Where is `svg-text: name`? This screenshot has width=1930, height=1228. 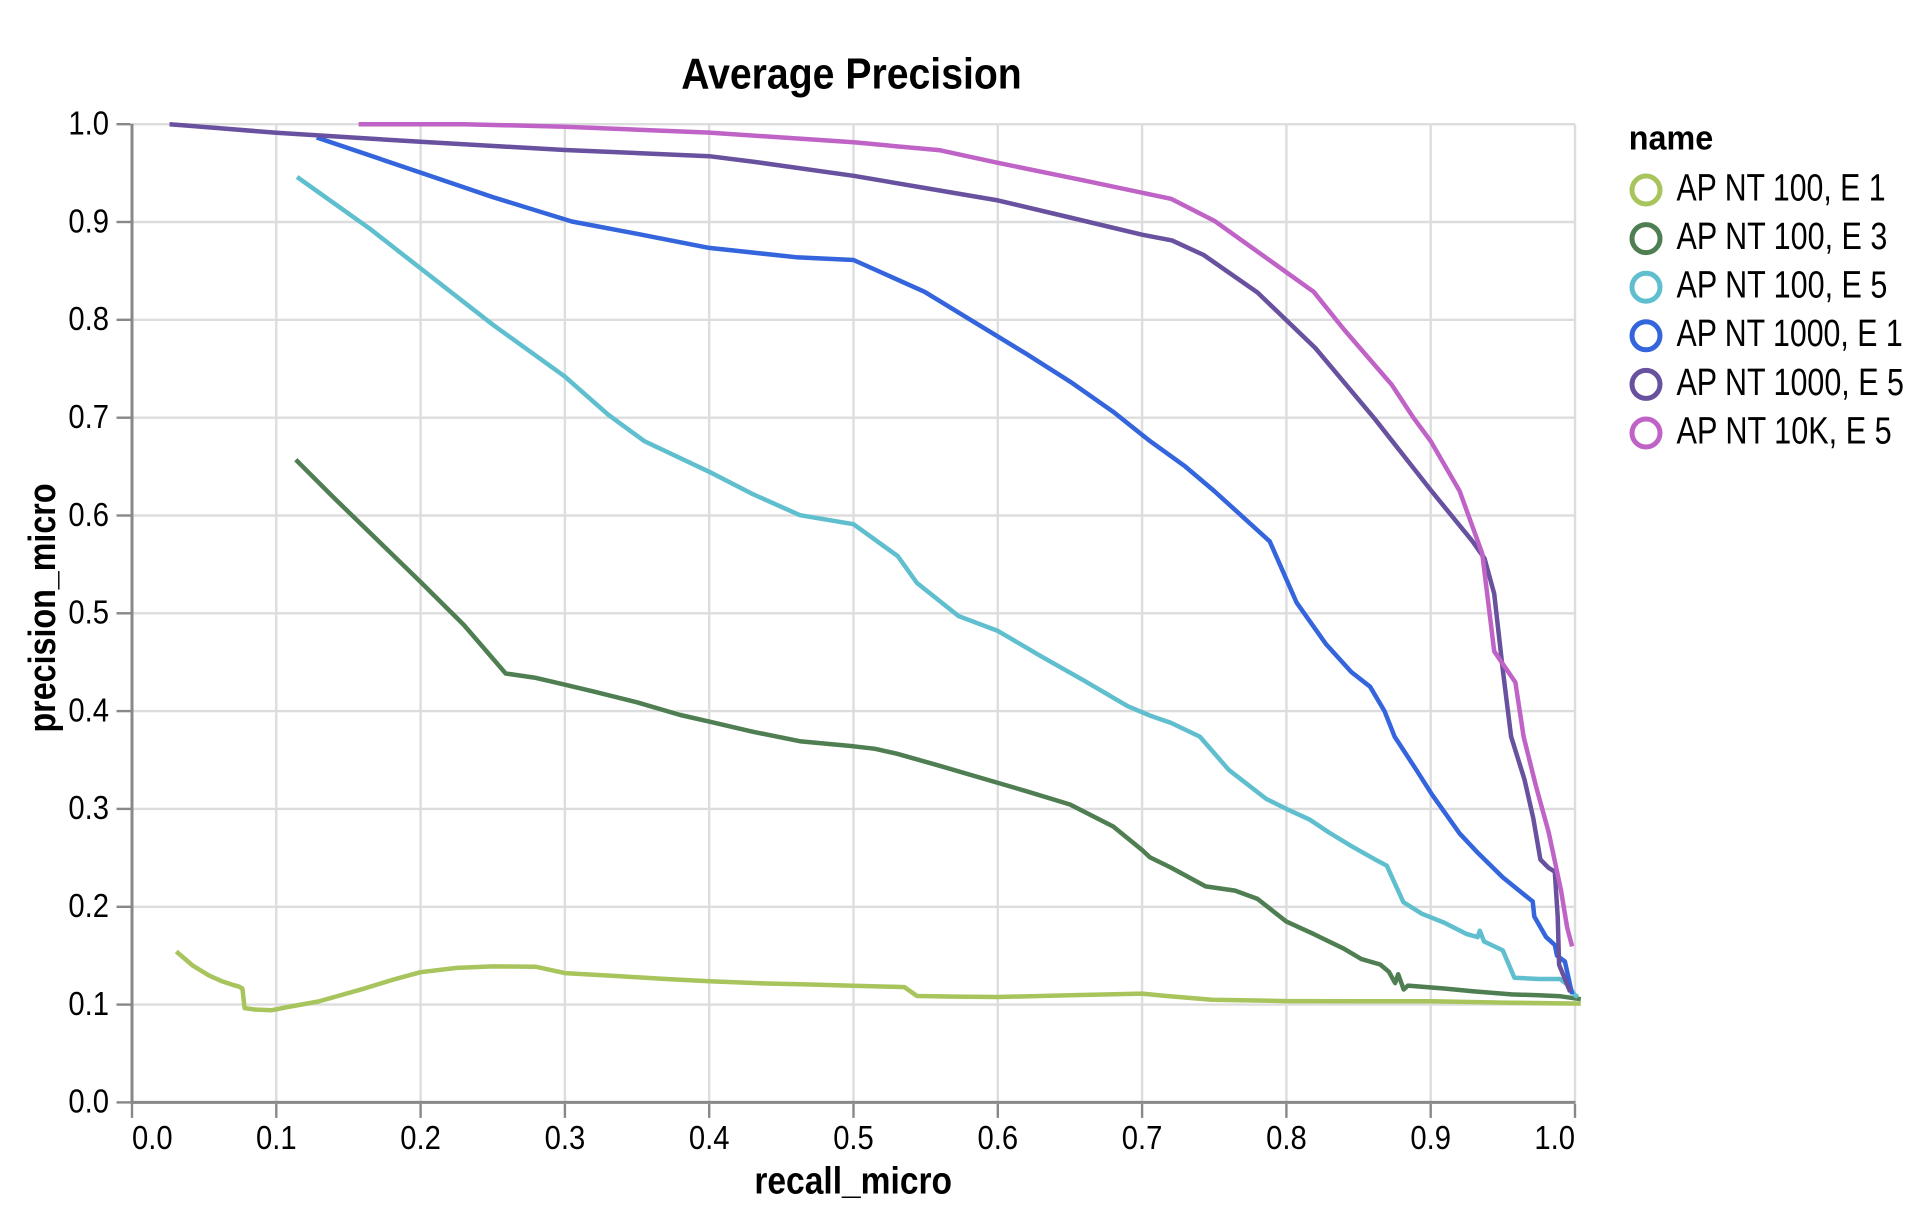
svg-text: name is located at coordinates (1671, 139).